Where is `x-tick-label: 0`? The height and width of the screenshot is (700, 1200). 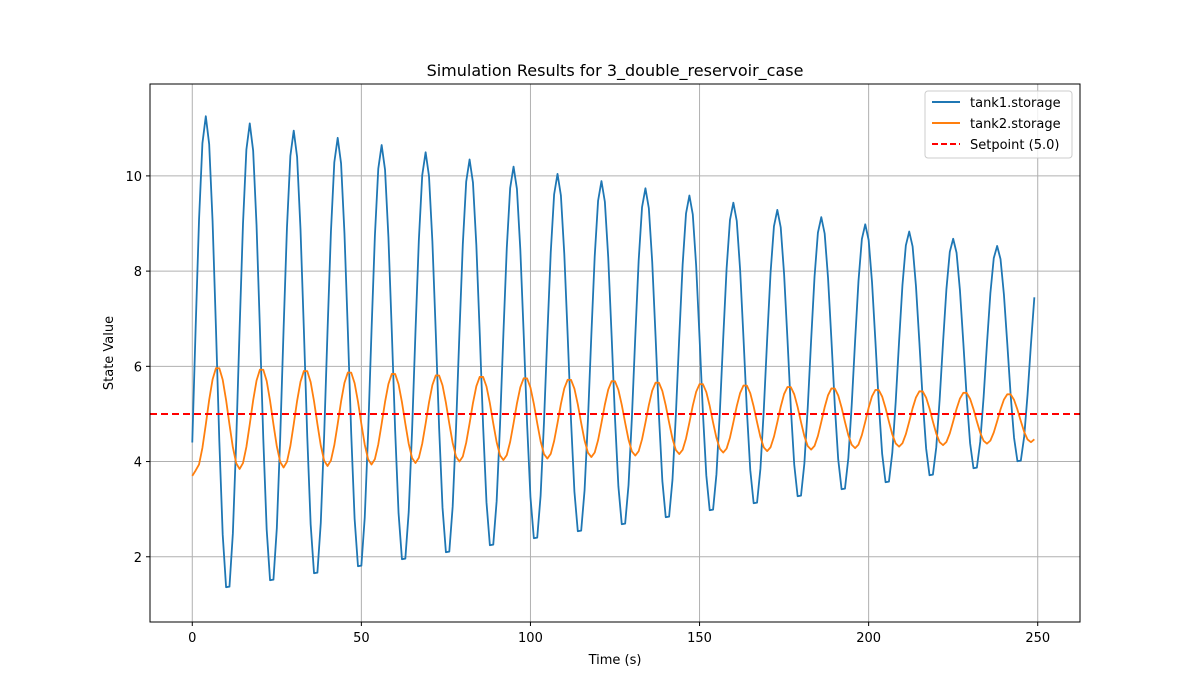 x-tick-label: 0 is located at coordinates (192, 638).